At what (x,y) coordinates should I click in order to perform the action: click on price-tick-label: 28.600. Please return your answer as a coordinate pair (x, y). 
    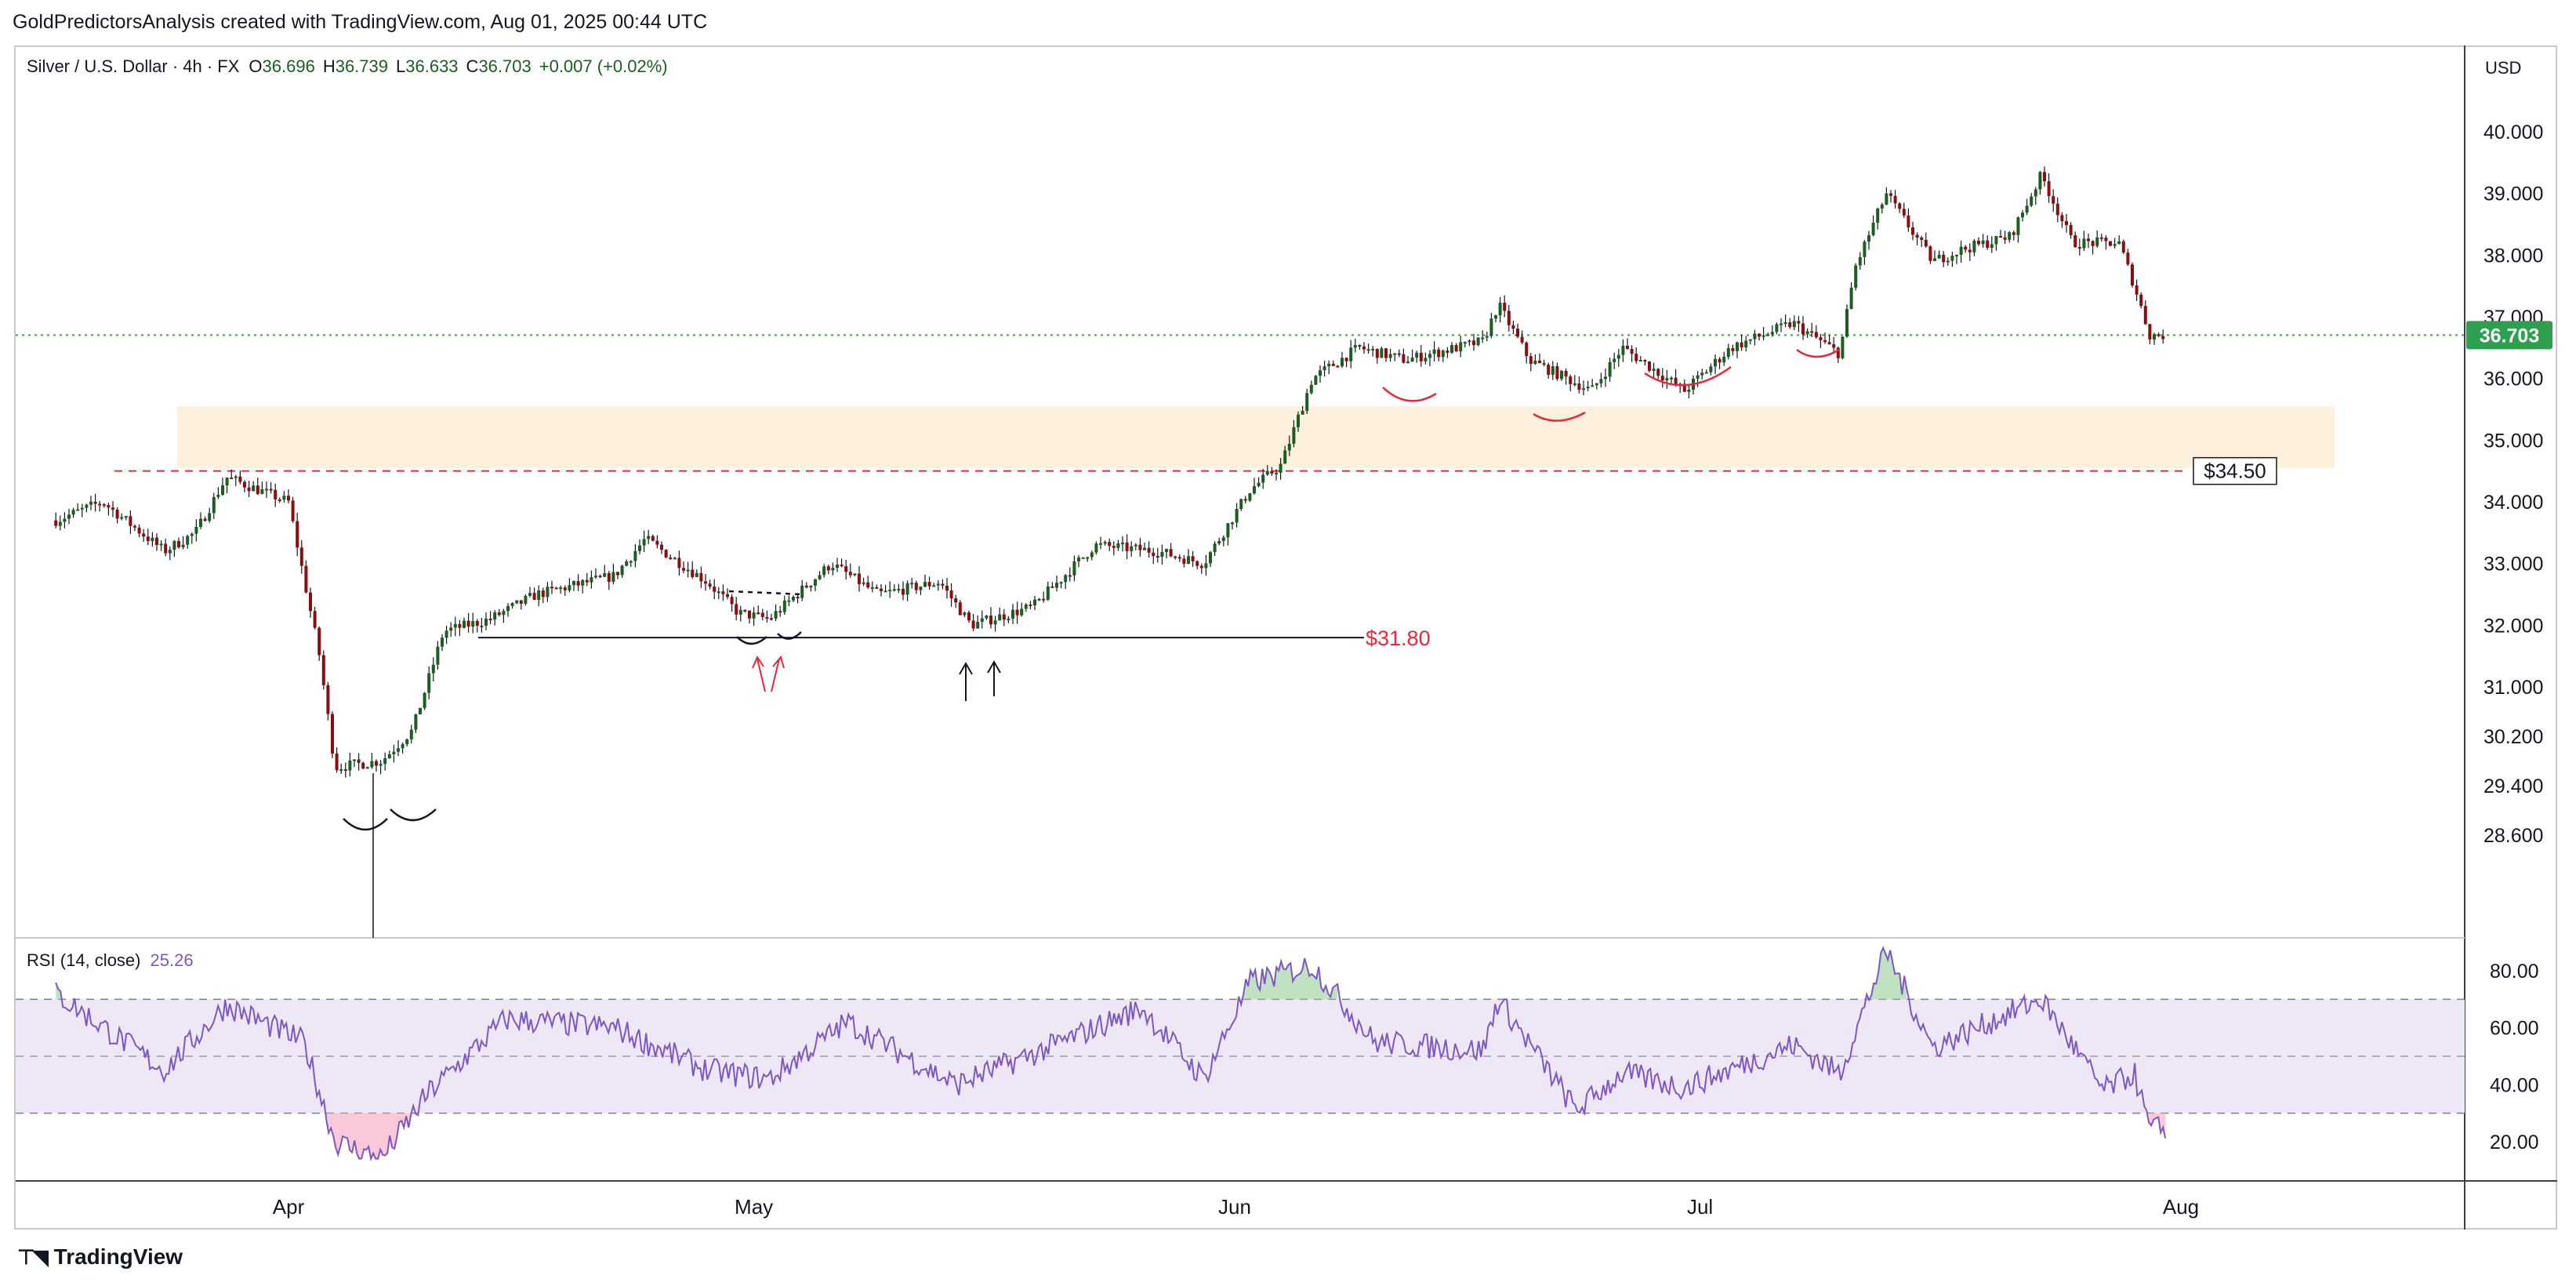
    Looking at the image, I should click on (2513, 836).